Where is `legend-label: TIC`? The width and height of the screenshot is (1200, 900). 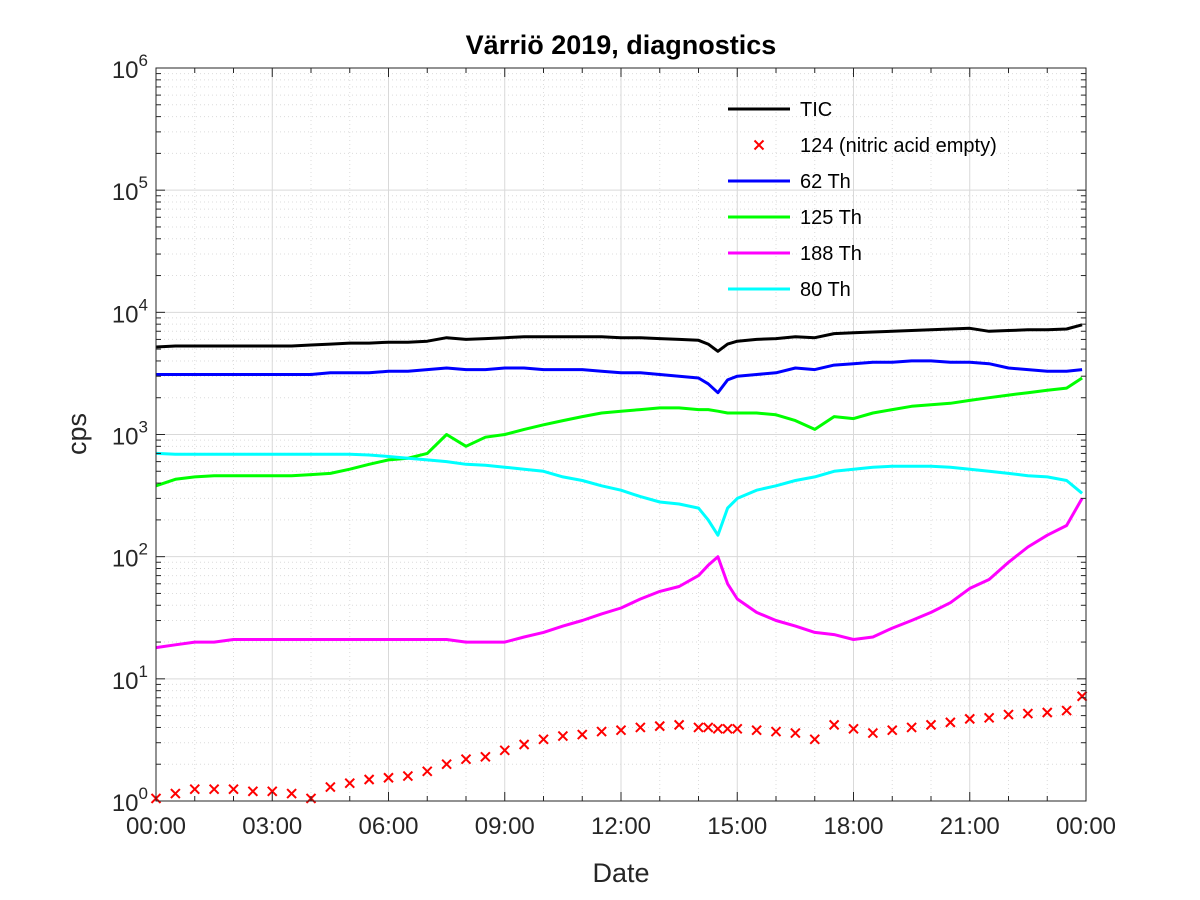 legend-label: TIC is located at coordinates (816, 110).